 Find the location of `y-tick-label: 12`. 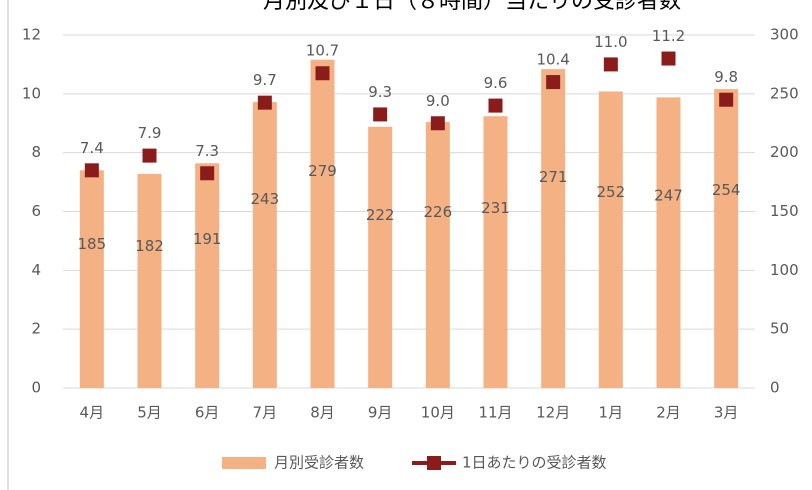

y-tick-label: 12 is located at coordinates (31, 35).